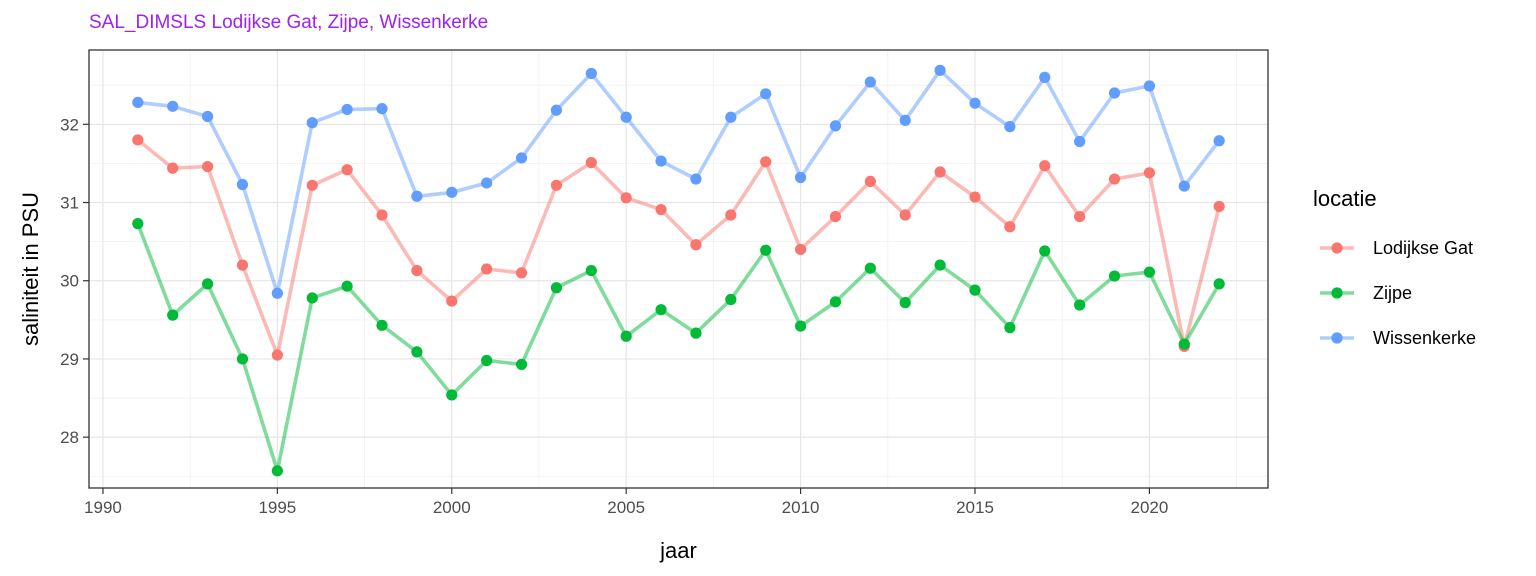  I want to click on x-tick-label: 1990, so click(103, 507).